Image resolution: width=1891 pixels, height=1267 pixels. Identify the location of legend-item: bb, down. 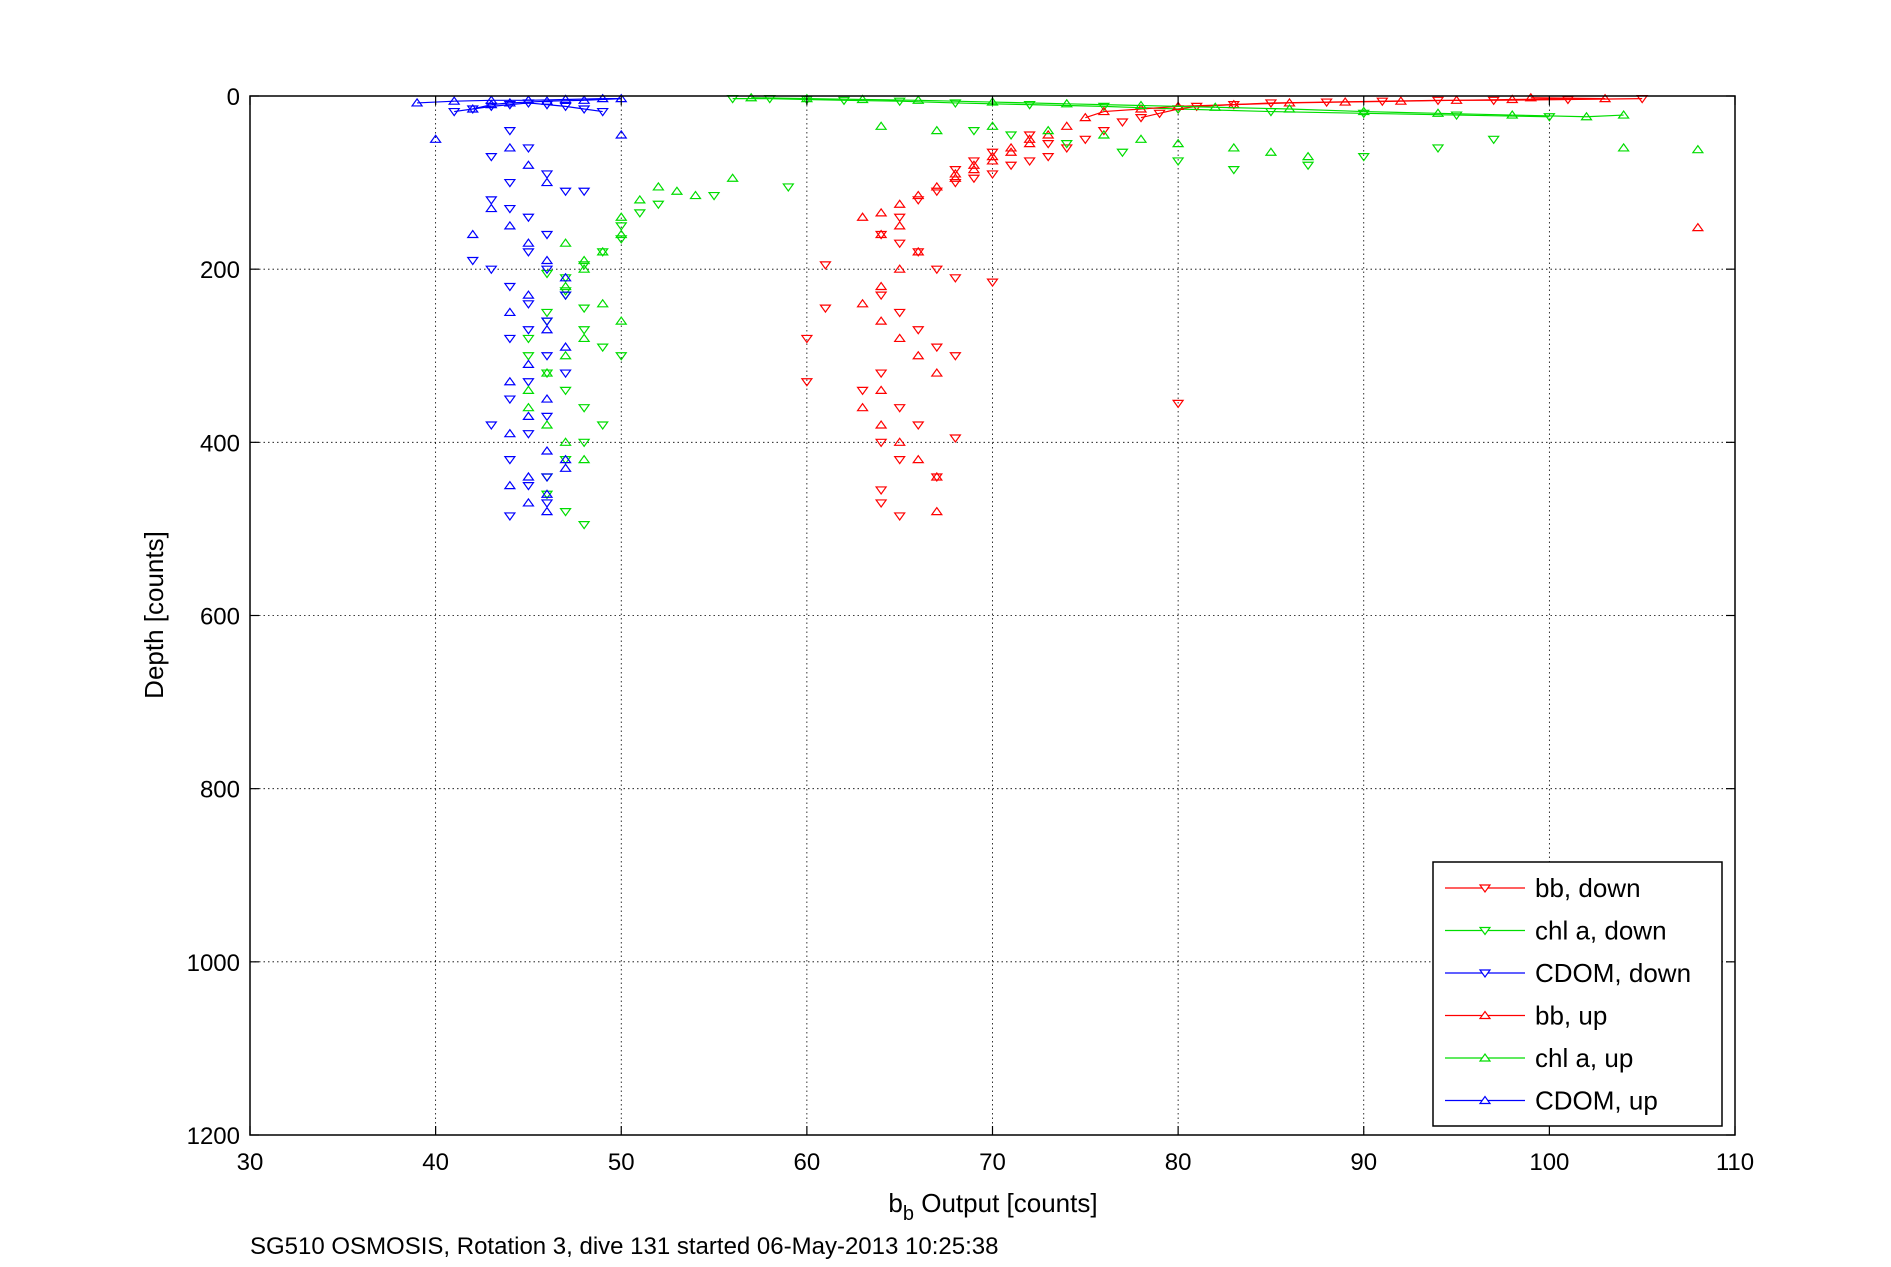
(1543, 888).